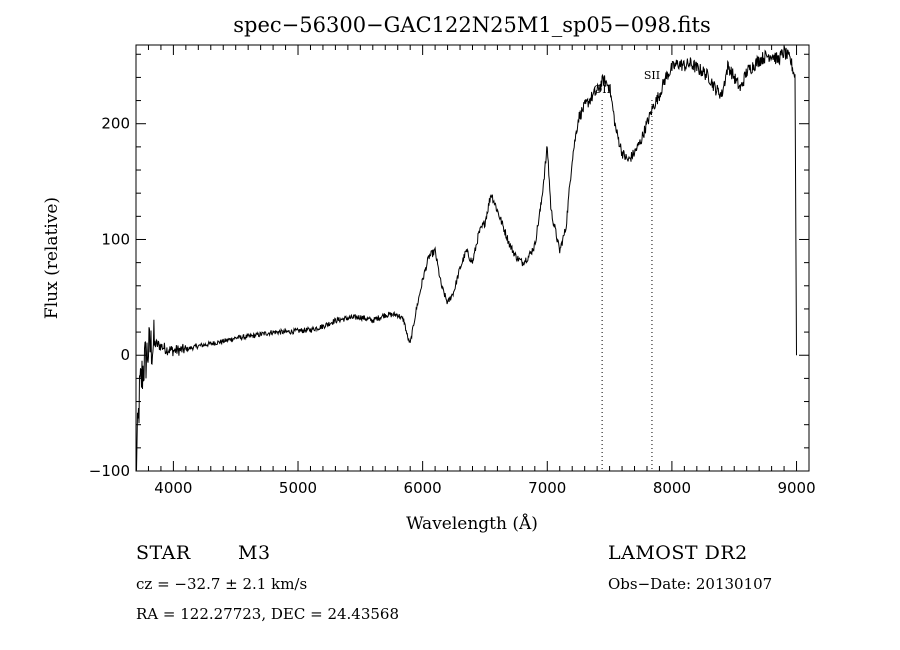 This screenshot has width=900, height=650. I want to click on object-class: STAR, so click(163, 553).